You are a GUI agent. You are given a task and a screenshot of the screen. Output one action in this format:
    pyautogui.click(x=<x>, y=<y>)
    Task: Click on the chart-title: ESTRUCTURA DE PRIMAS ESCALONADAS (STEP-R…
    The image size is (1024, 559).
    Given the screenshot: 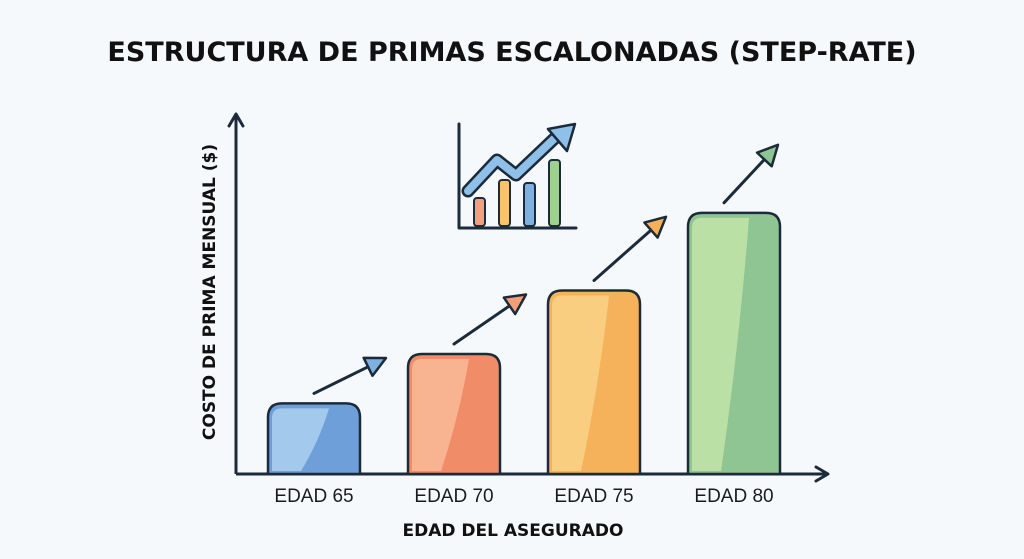 What is the action you would take?
    pyautogui.click(x=511, y=52)
    